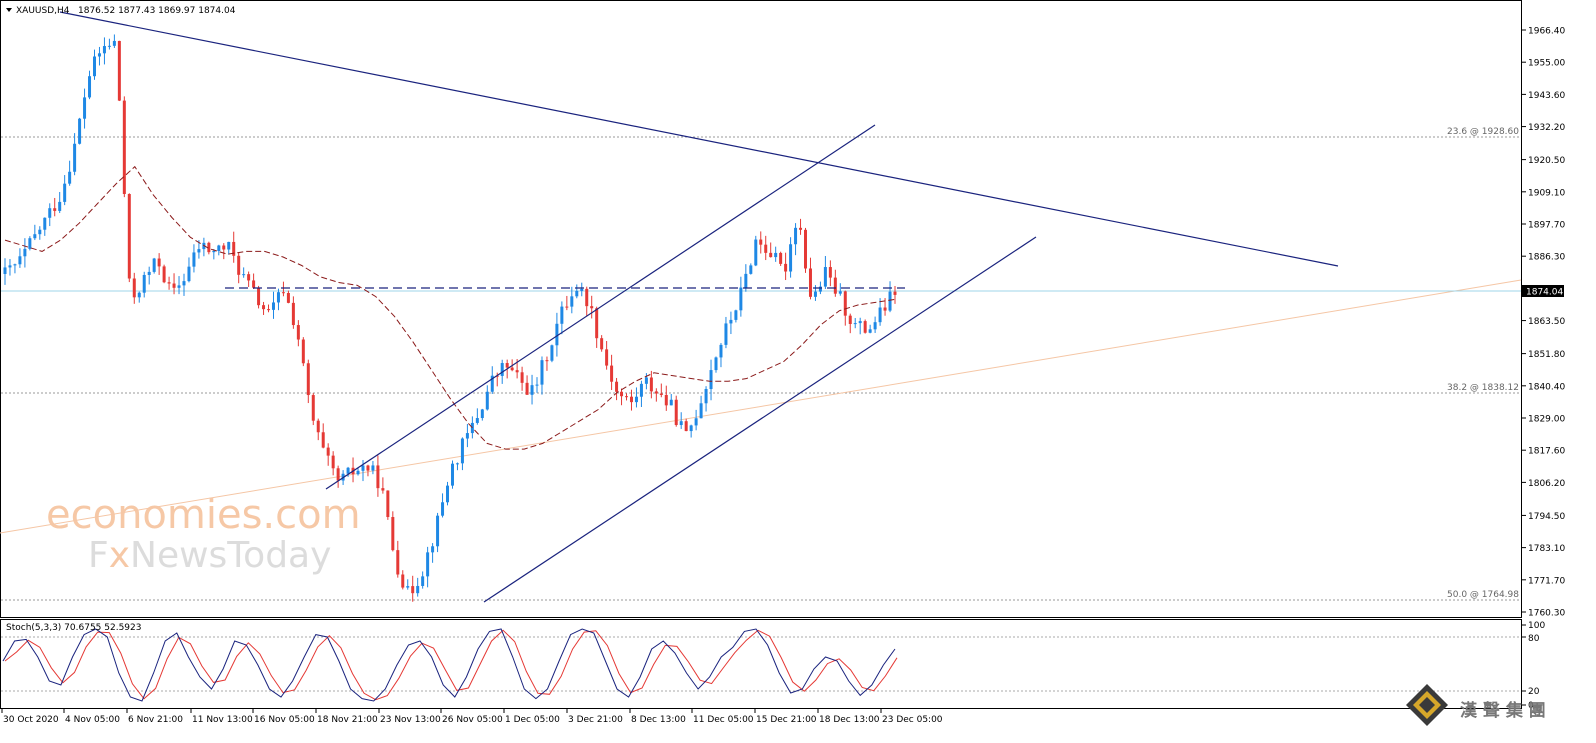  I want to click on stoch-signal-line, so click(451, 665).